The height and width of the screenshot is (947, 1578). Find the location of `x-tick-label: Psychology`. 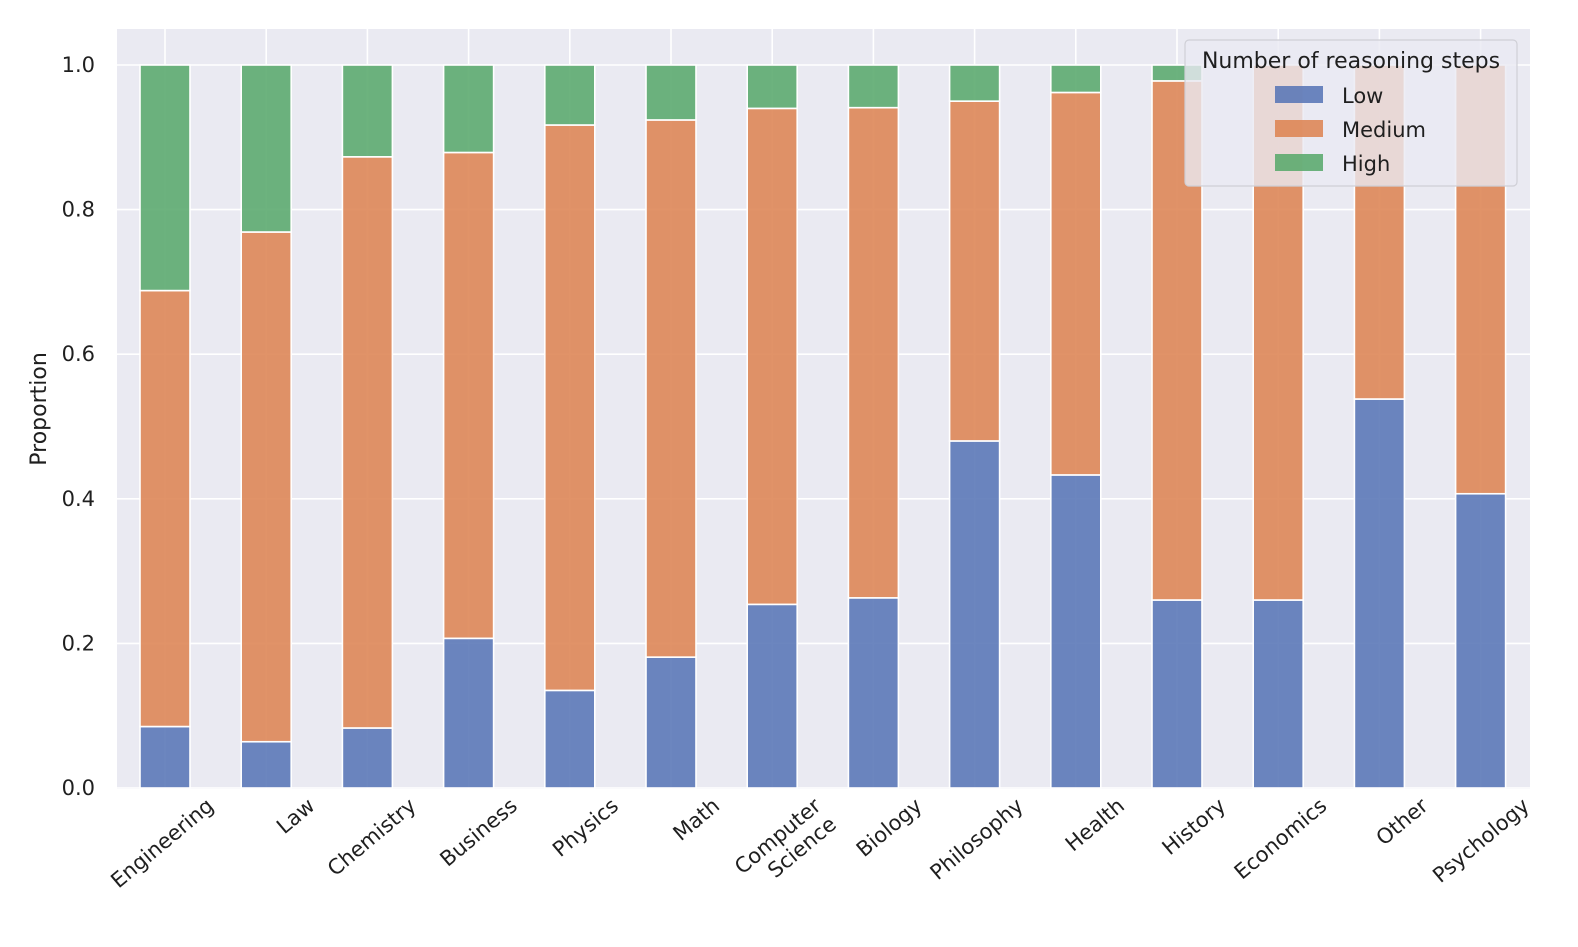

x-tick-label: Psychology is located at coordinates (1481, 840).